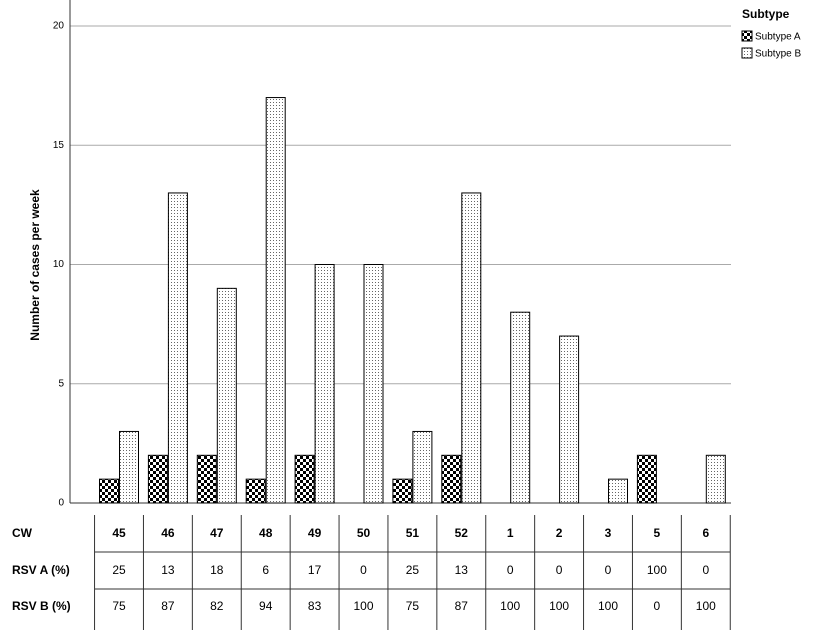 The height and width of the screenshot is (630, 813). I want to click on y-tick-label: 10, so click(59, 264).